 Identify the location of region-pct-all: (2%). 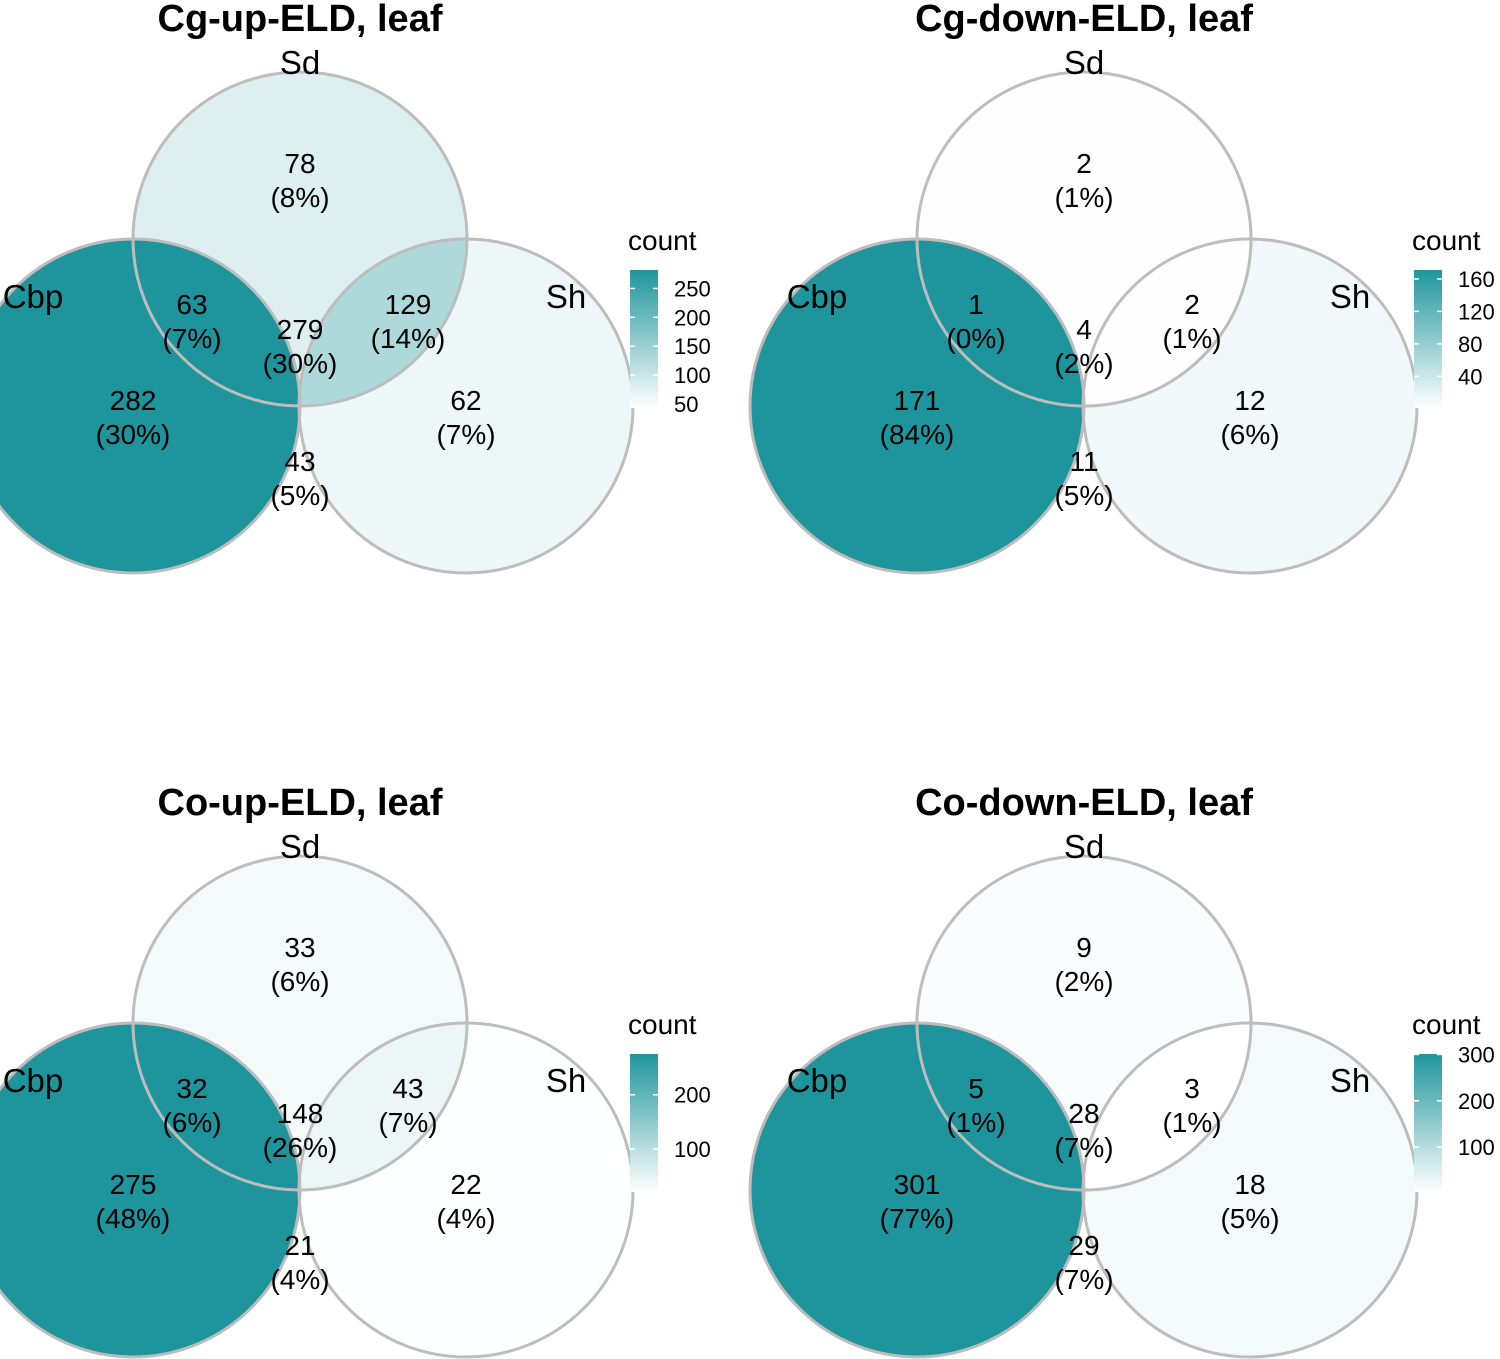
(1083, 363).